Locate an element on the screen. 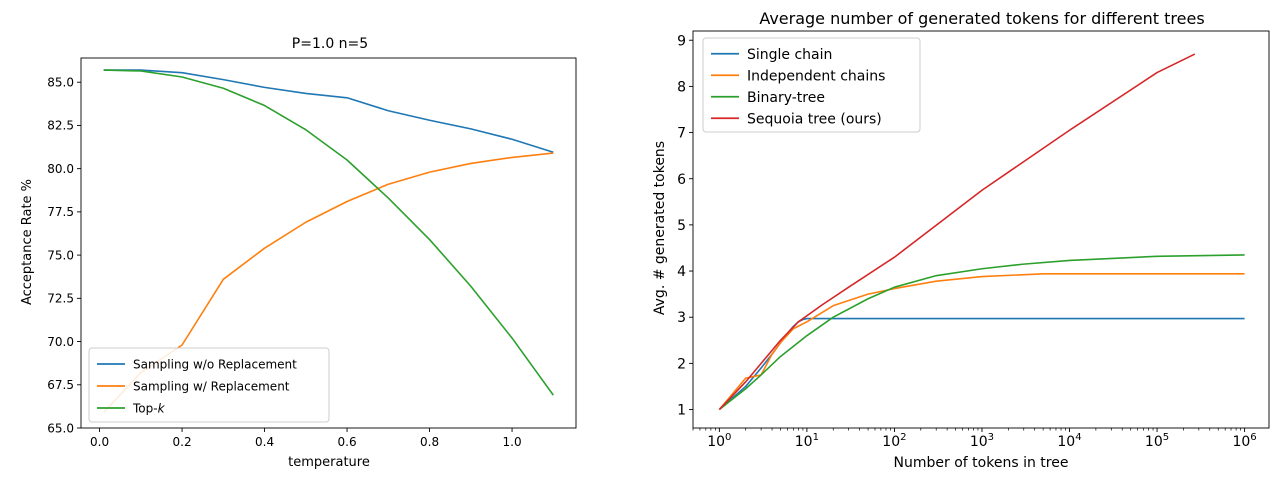 This screenshot has height=480, width=1280. y-ticks: 1 2 3 4 5 6 7 8 9 is located at coordinates (685, 226).